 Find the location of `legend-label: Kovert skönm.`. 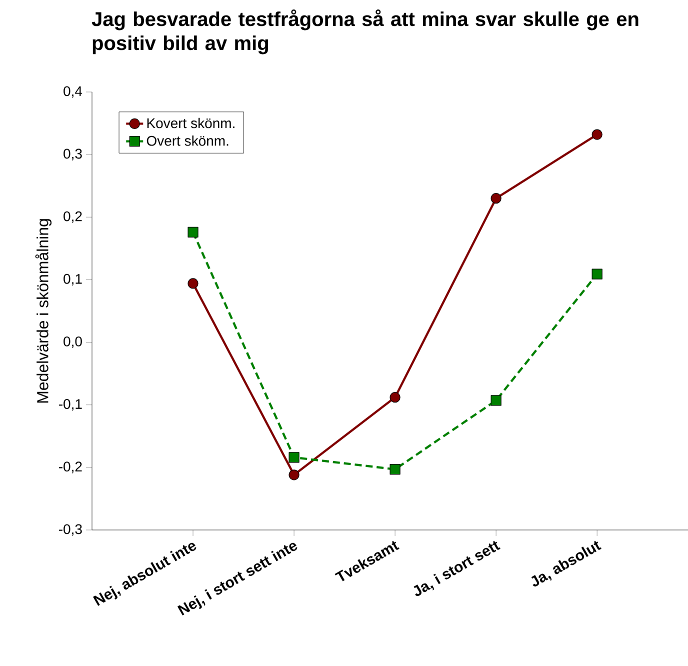

legend-label: Kovert skönm. is located at coordinates (190, 123).